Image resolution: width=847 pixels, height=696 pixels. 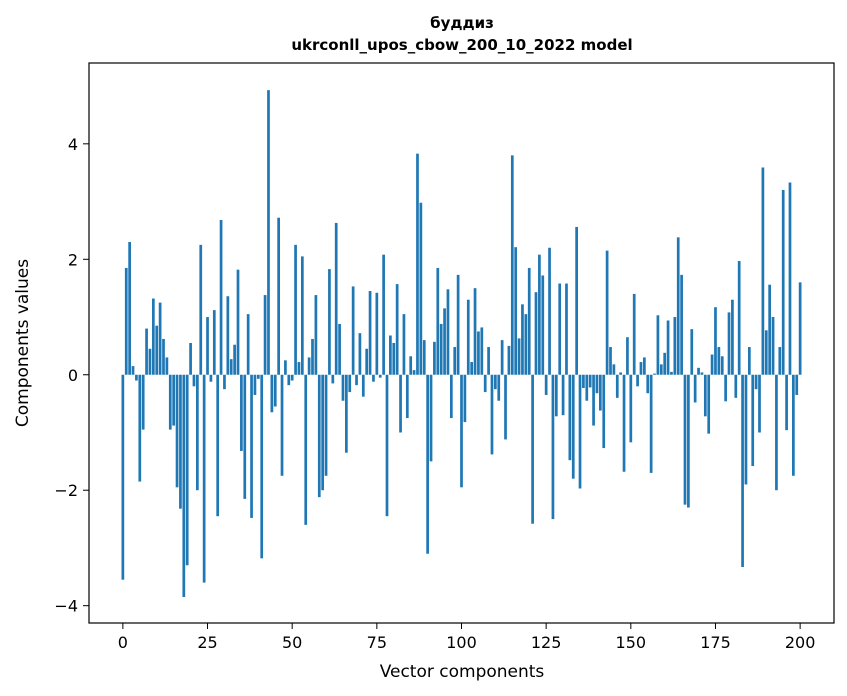 I want to click on x-tick-label: 100, so click(x=461, y=642).